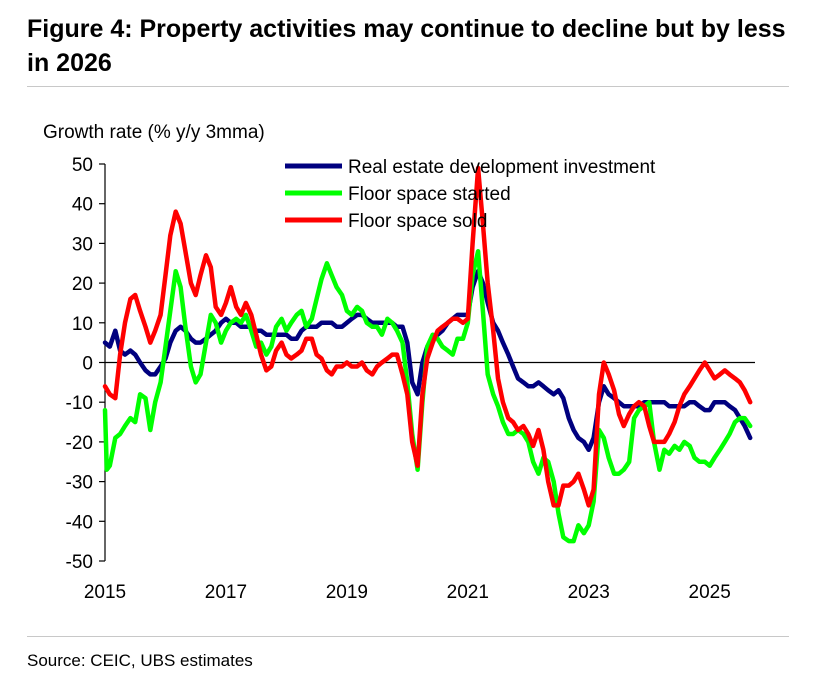 The image size is (814, 689). I want to click on y-tick-label: -40, so click(79, 522).